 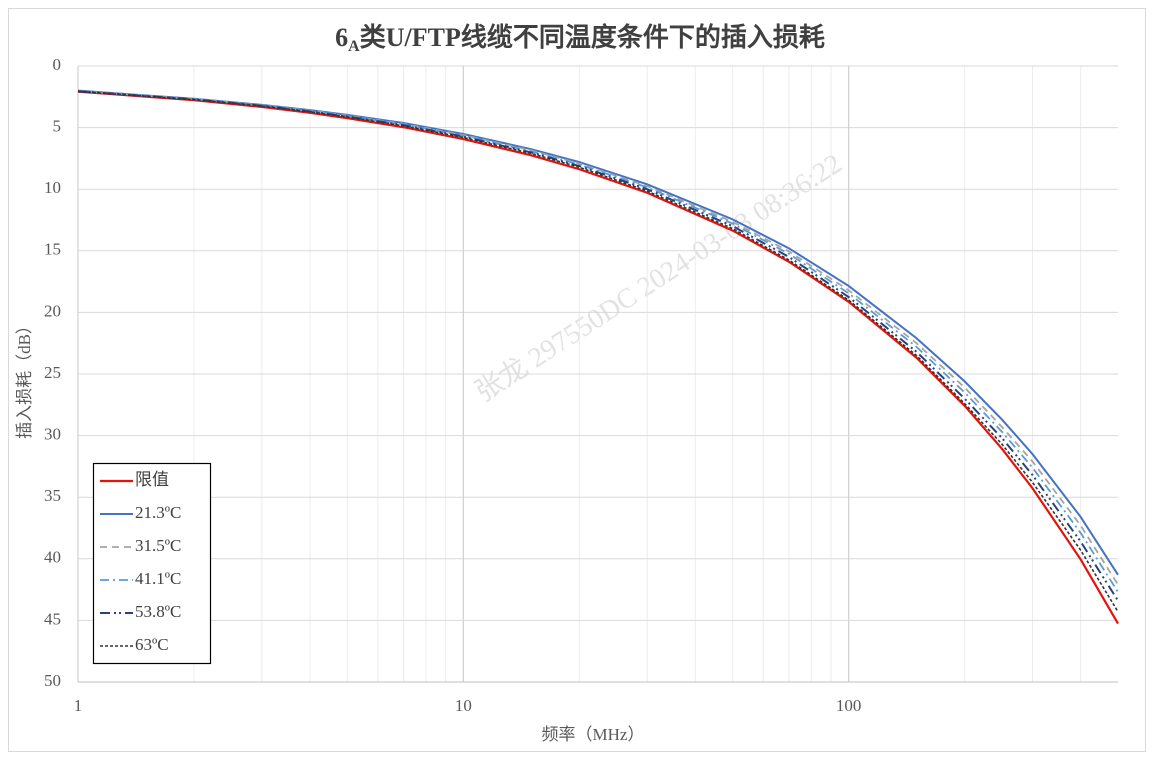 What do you see at coordinates (158, 611) in the screenshot?
I see `legend-label: 53.8ºC` at bounding box center [158, 611].